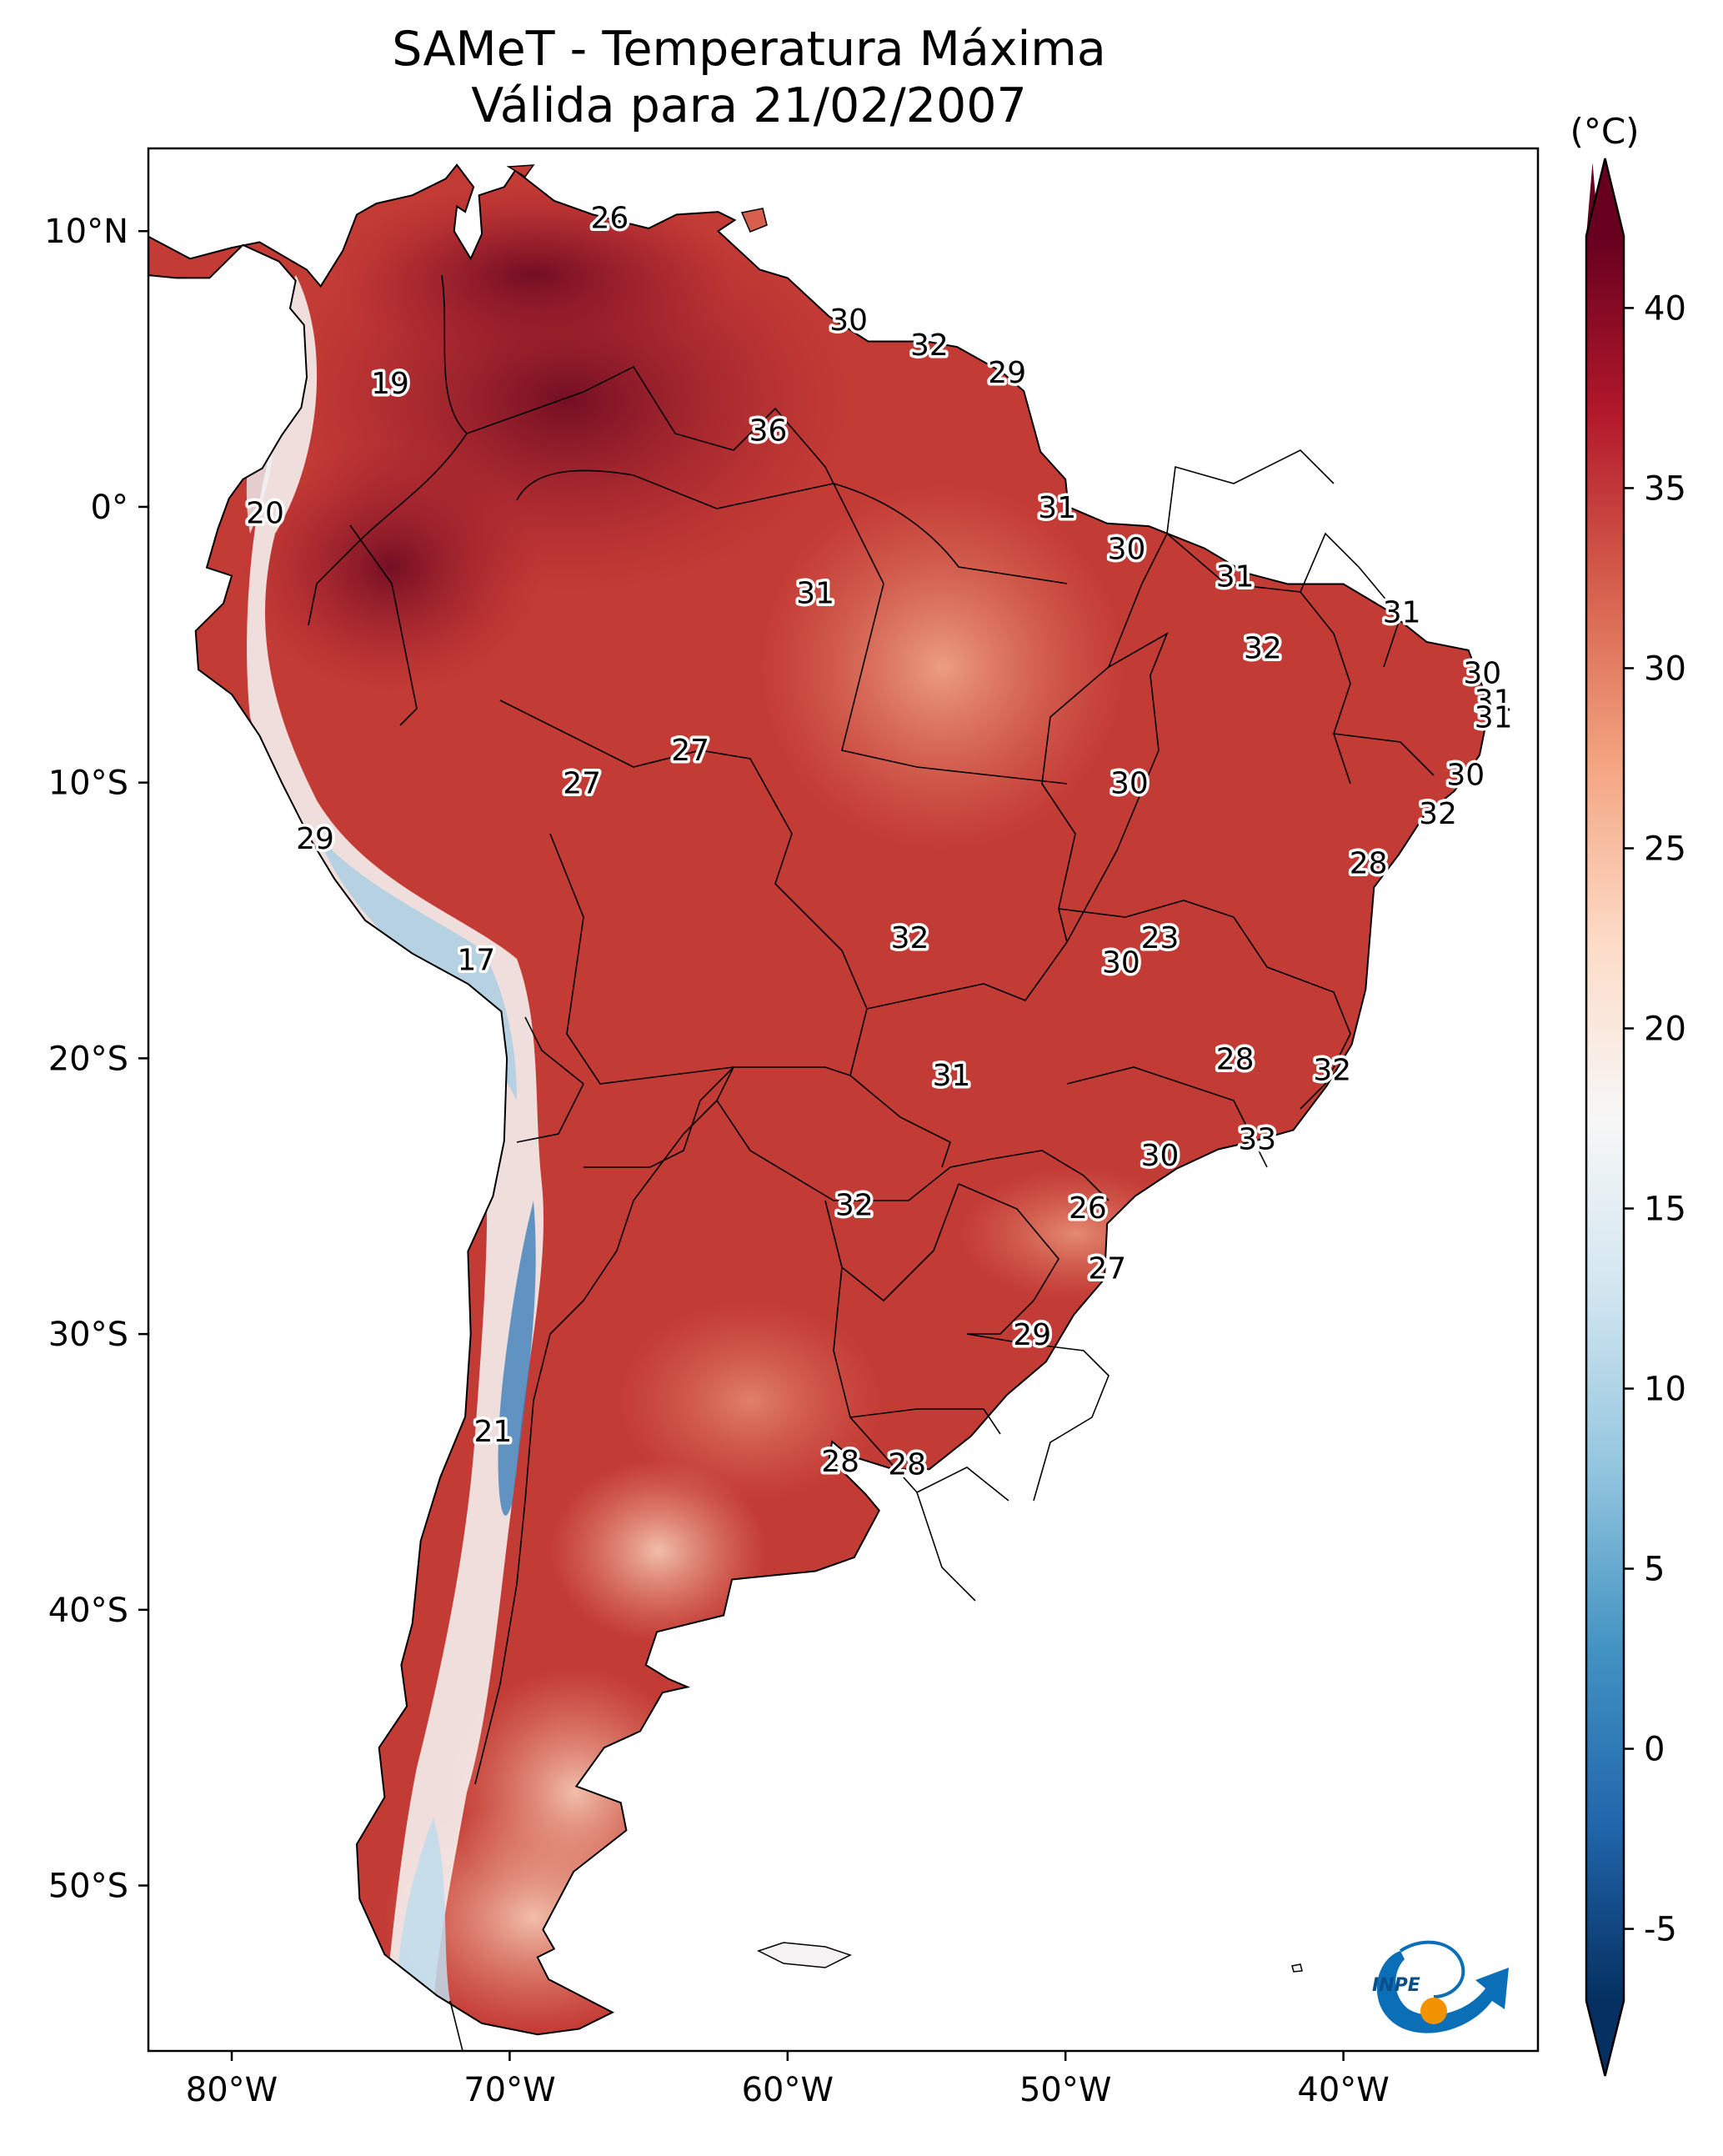  I want to click on inpe-logo: INPE, so click(1440, 1987).